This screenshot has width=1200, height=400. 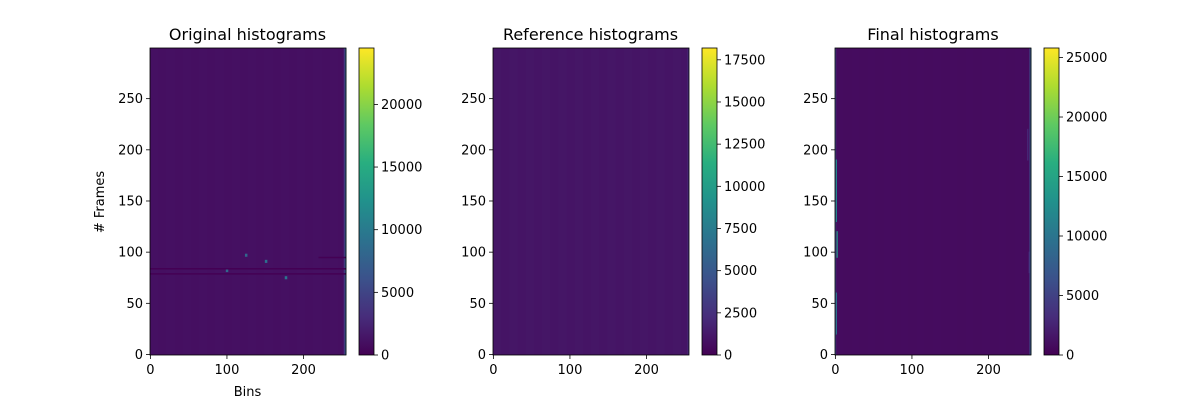 What do you see at coordinates (590, 34) in the screenshot?
I see `chart-title: Reference histograms` at bounding box center [590, 34].